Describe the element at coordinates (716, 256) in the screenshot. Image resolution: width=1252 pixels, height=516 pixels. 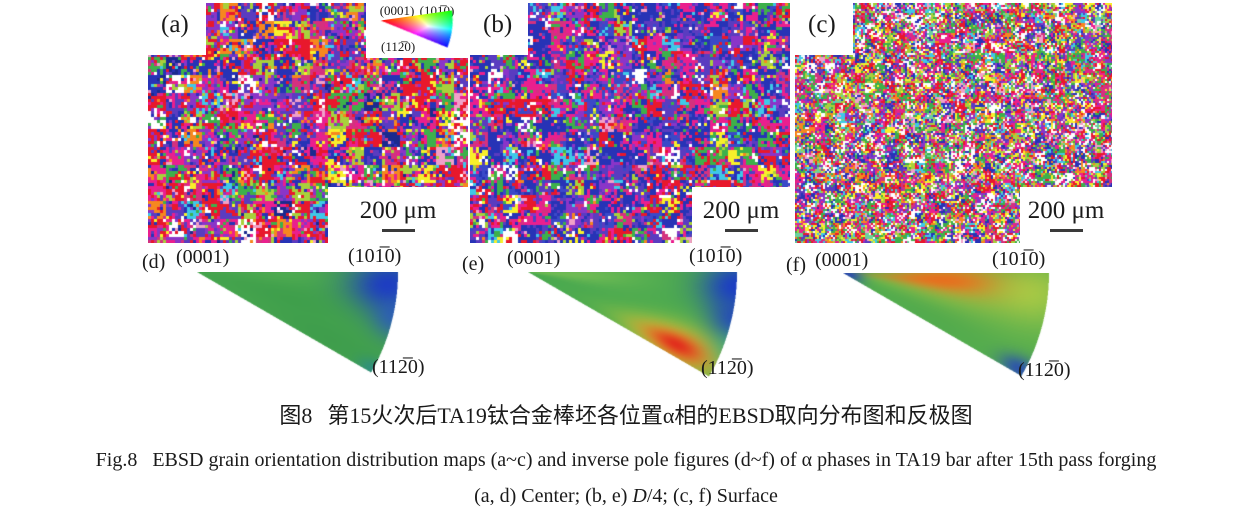
I see `ipf-e-corner-1010: (101̅0)` at that location.